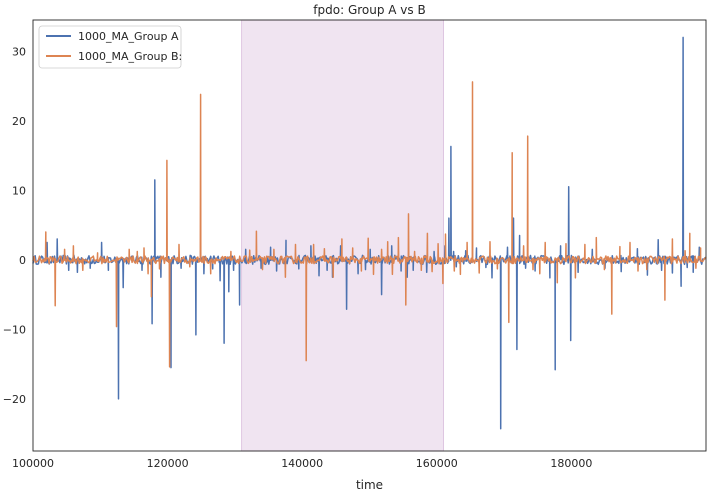  Describe the element at coordinates (19, 190) in the screenshot. I see `y-tick-label: 10` at that location.